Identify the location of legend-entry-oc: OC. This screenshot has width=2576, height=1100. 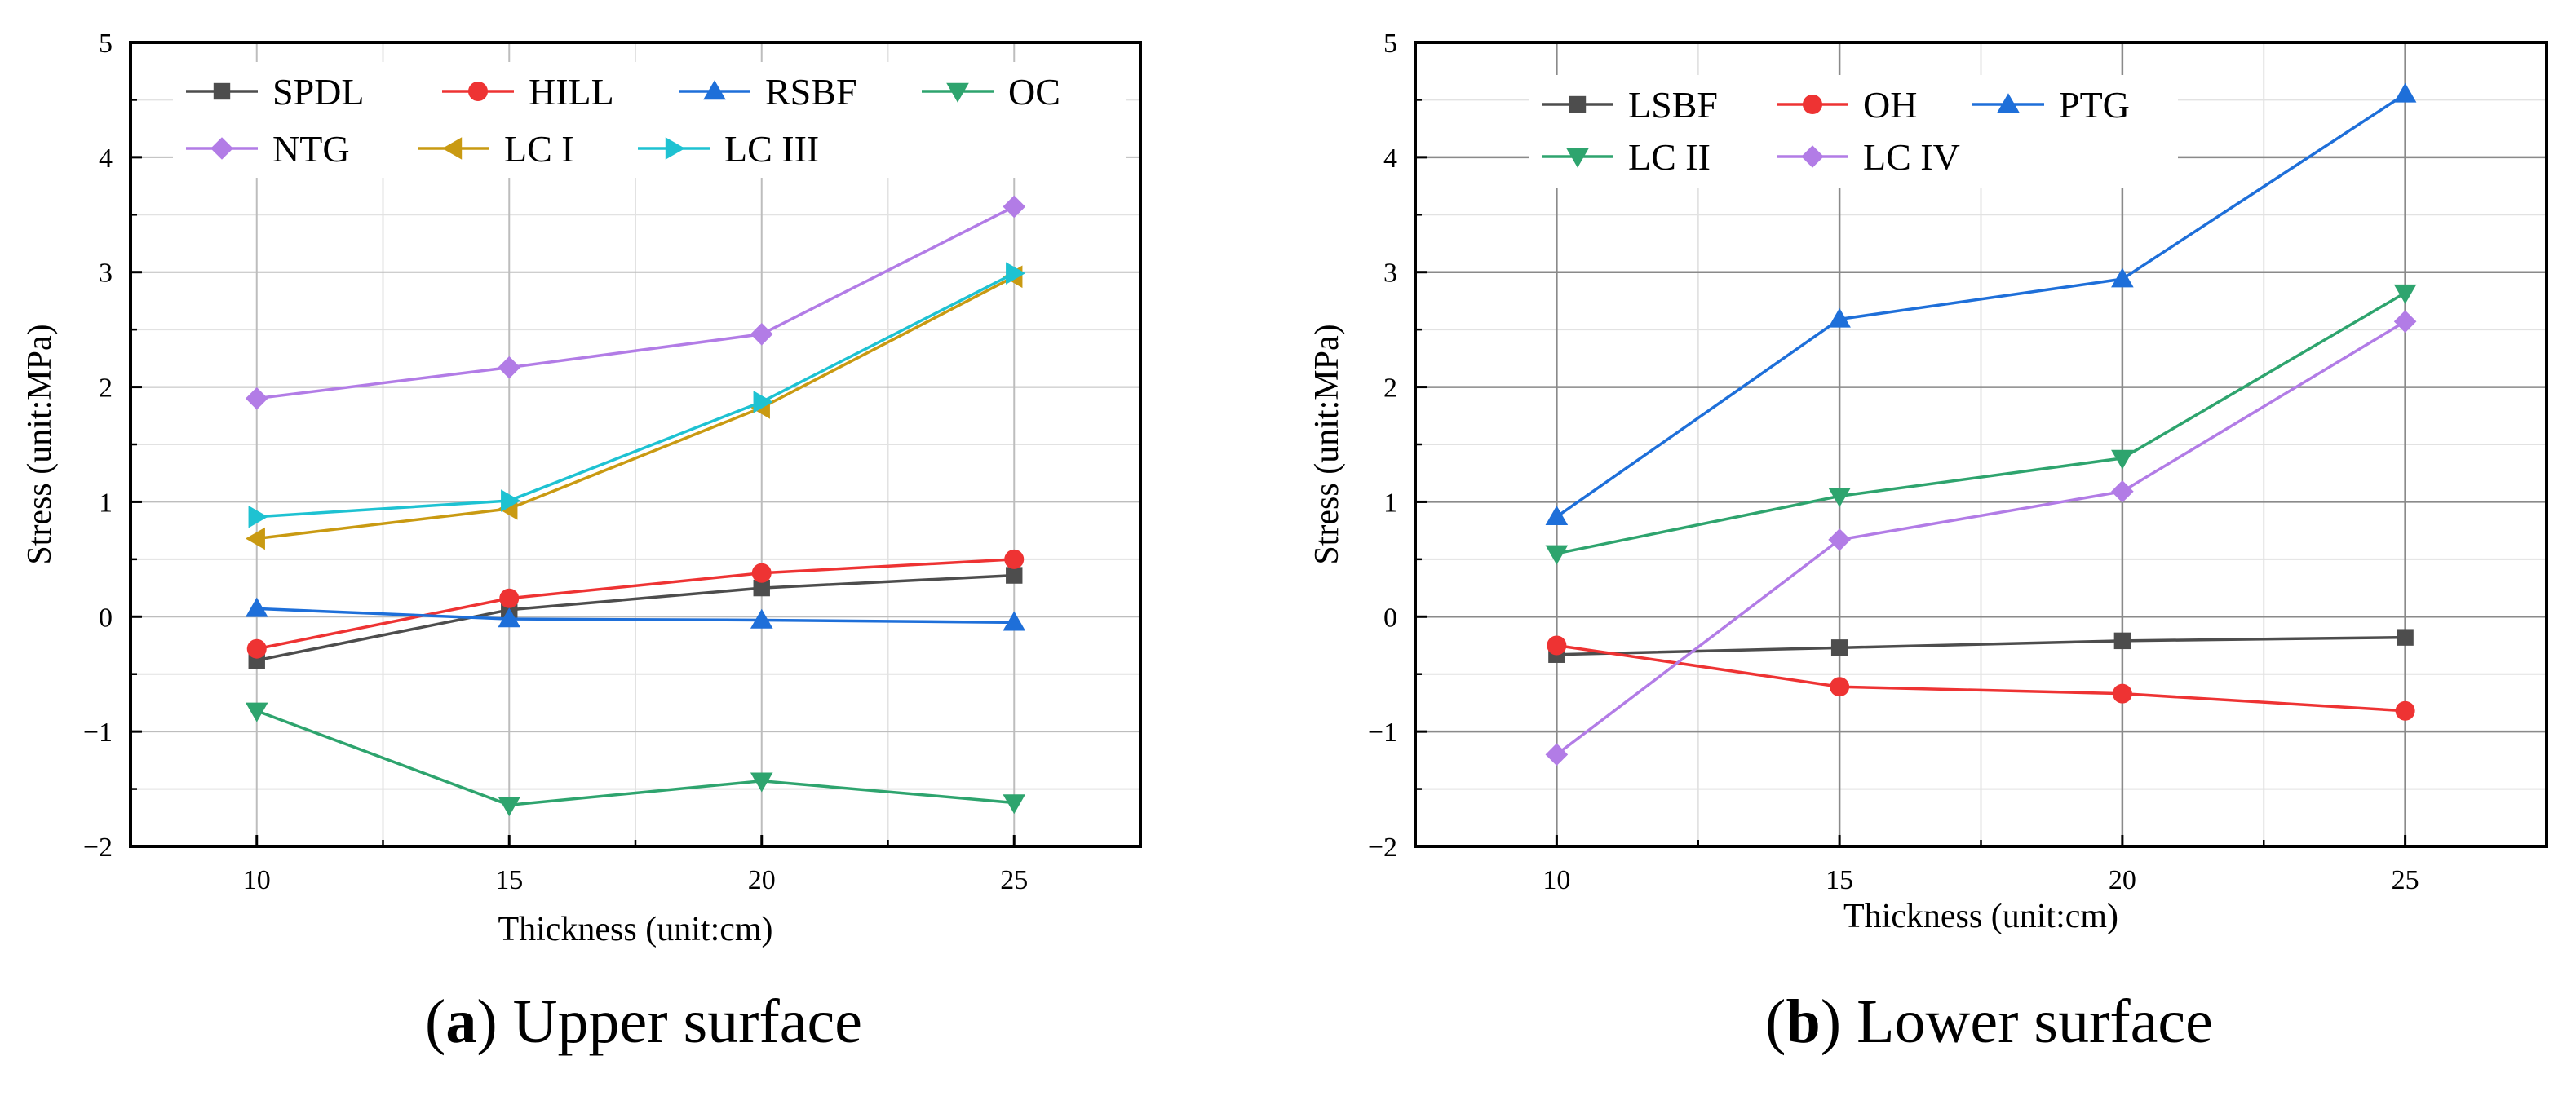
(991, 92).